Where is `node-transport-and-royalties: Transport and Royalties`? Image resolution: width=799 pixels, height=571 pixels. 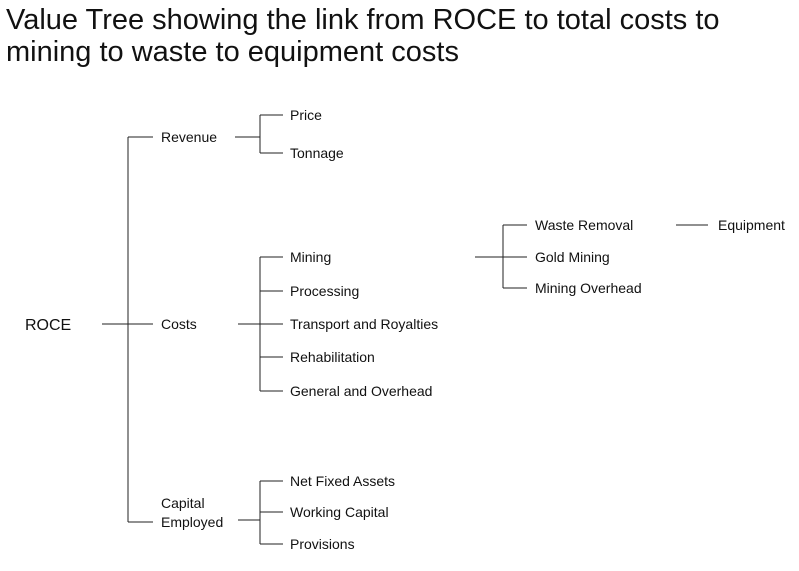 node-transport-and-royalties: Transport and Royalties is located at coordinates (364, 324).